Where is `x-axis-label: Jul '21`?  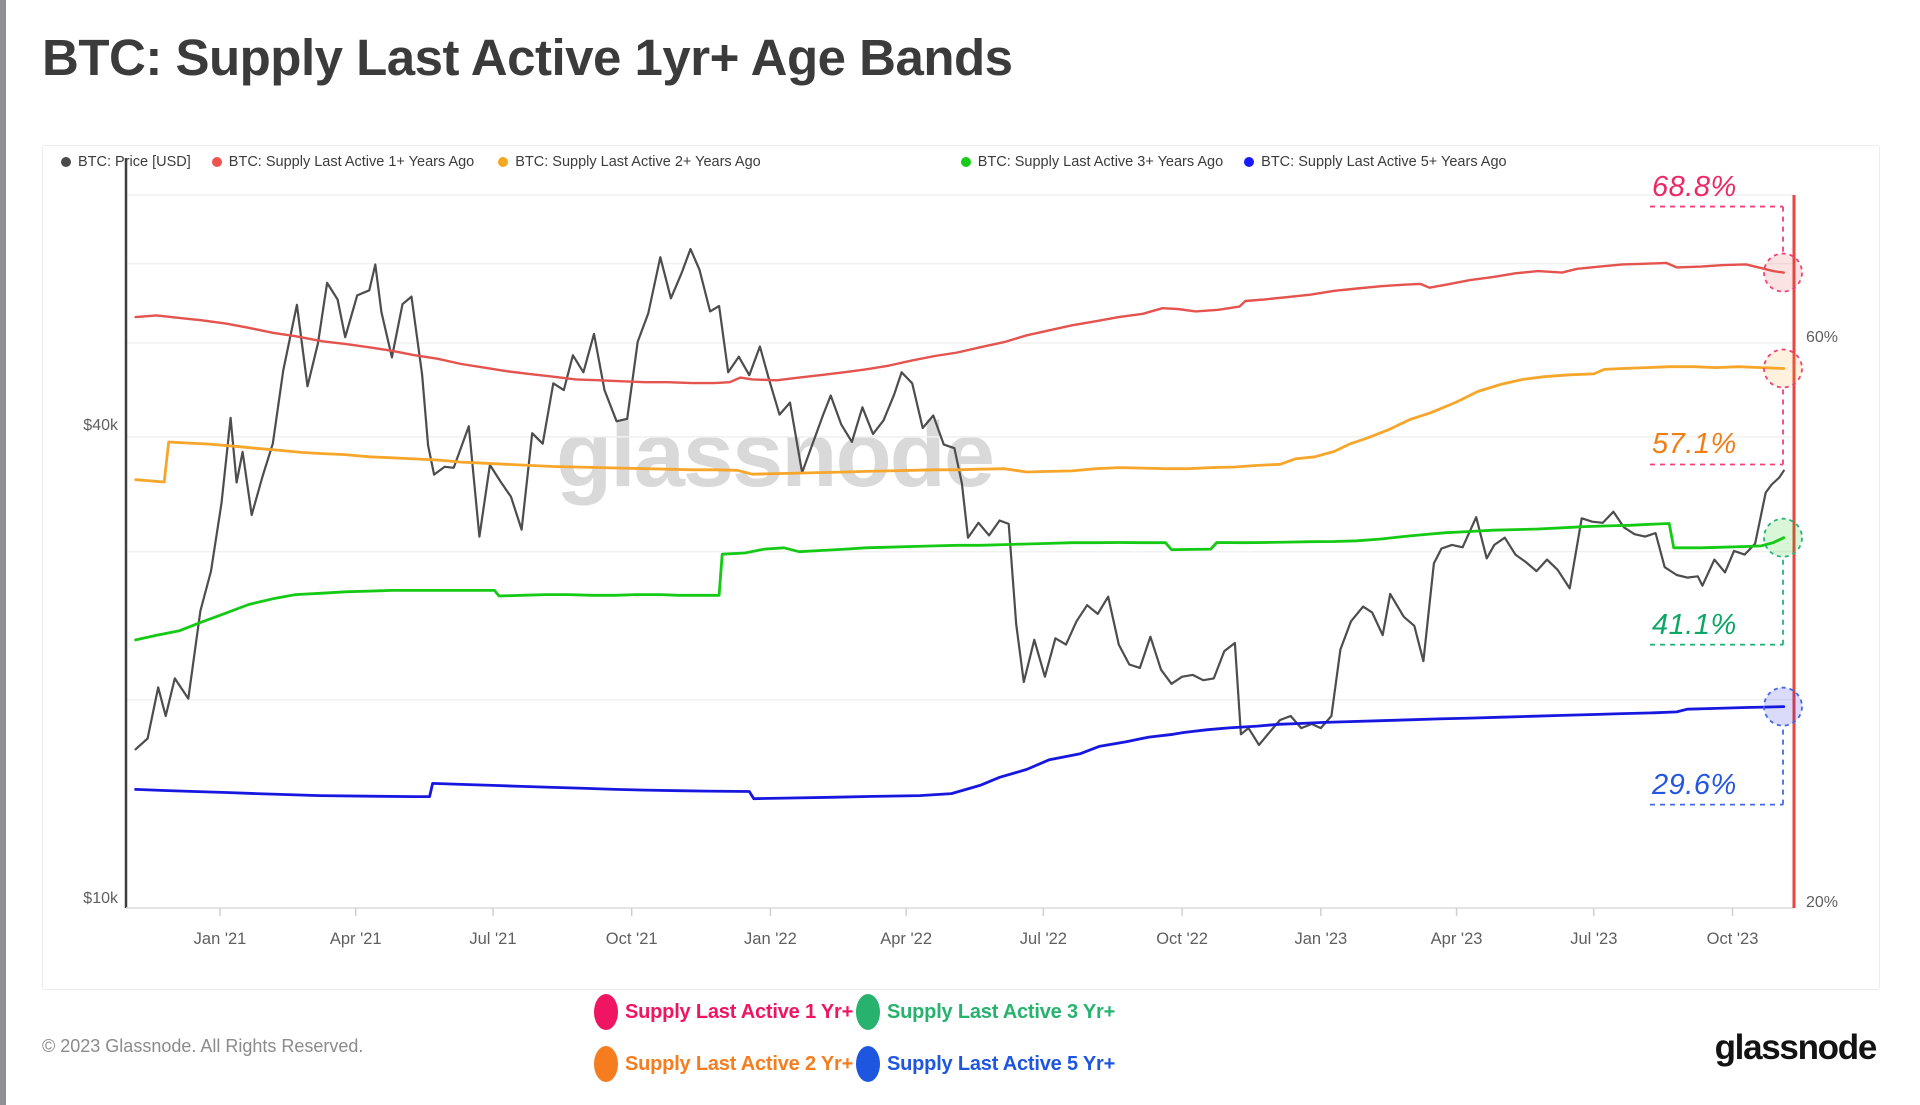
x-axis-label: Jul '21 is located at coordinates (493, 939).